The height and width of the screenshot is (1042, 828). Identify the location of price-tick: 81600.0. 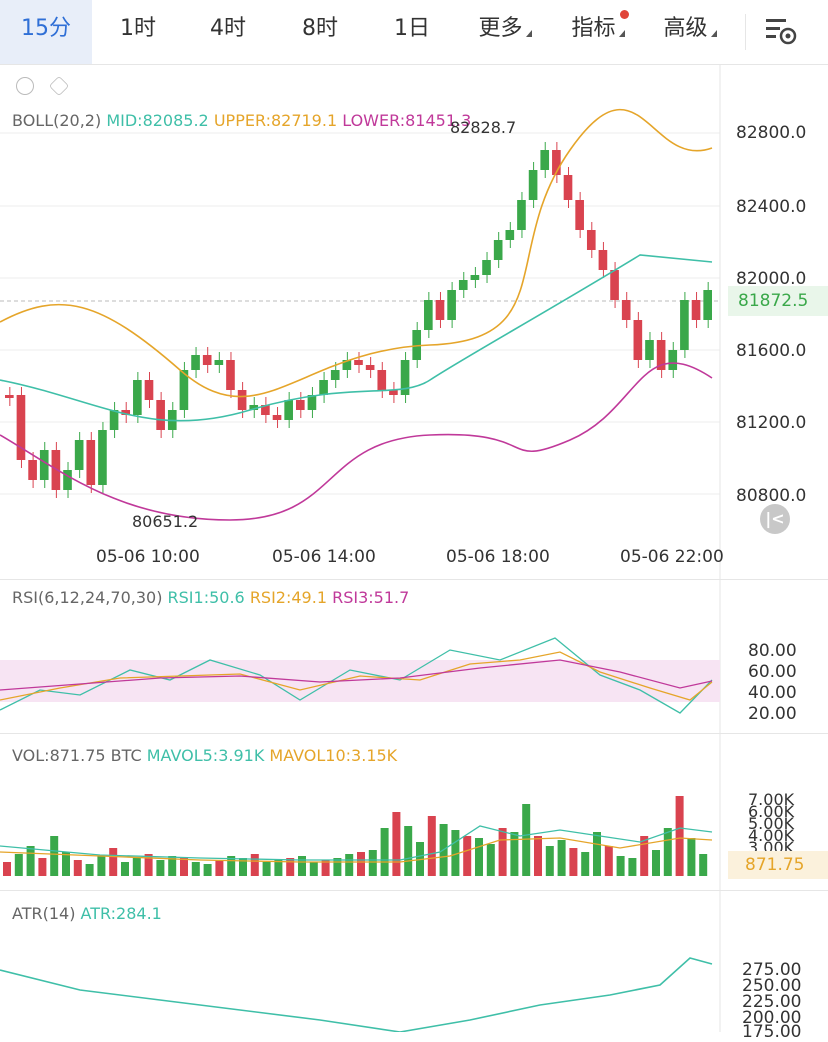
(771, 351).